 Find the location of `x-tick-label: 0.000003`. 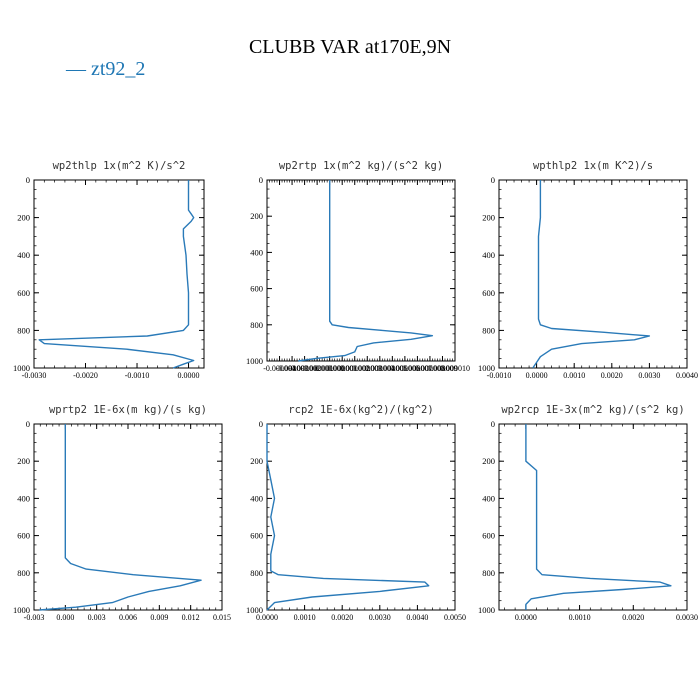

x-tick-label: 0.000003 is located at coordinates (367, 368).